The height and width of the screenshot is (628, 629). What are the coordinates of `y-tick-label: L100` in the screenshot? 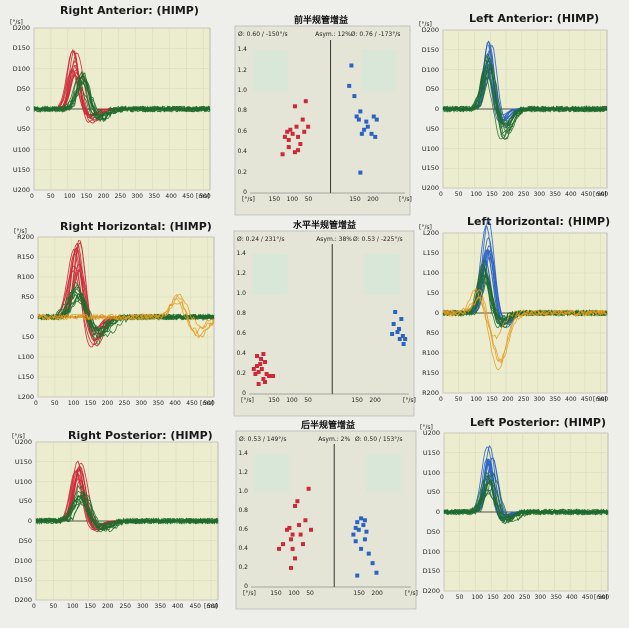 It's located at (430, 273).